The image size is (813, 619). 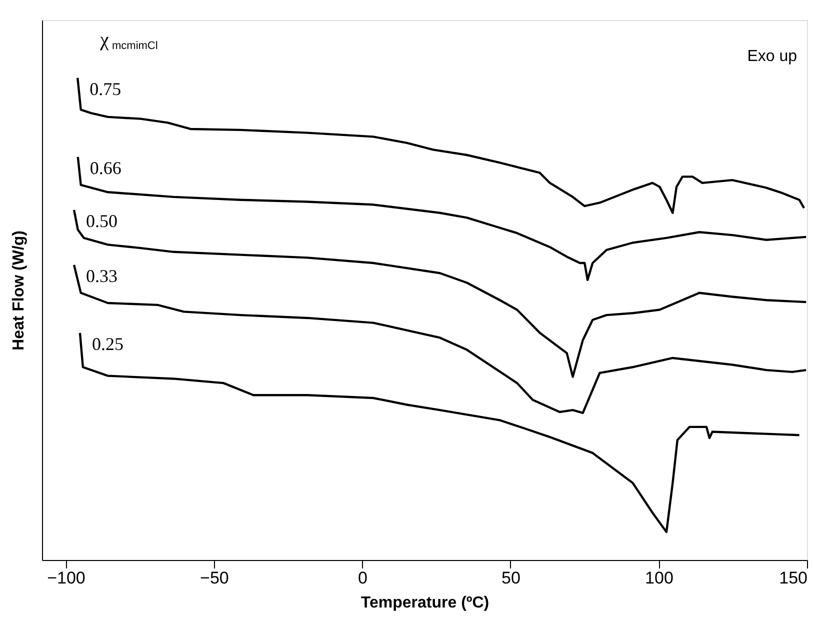 What do you see at coordinates (66, 578) in the screenshot?
I see `x-tick-label: −100` at bounding box center [66, 578].